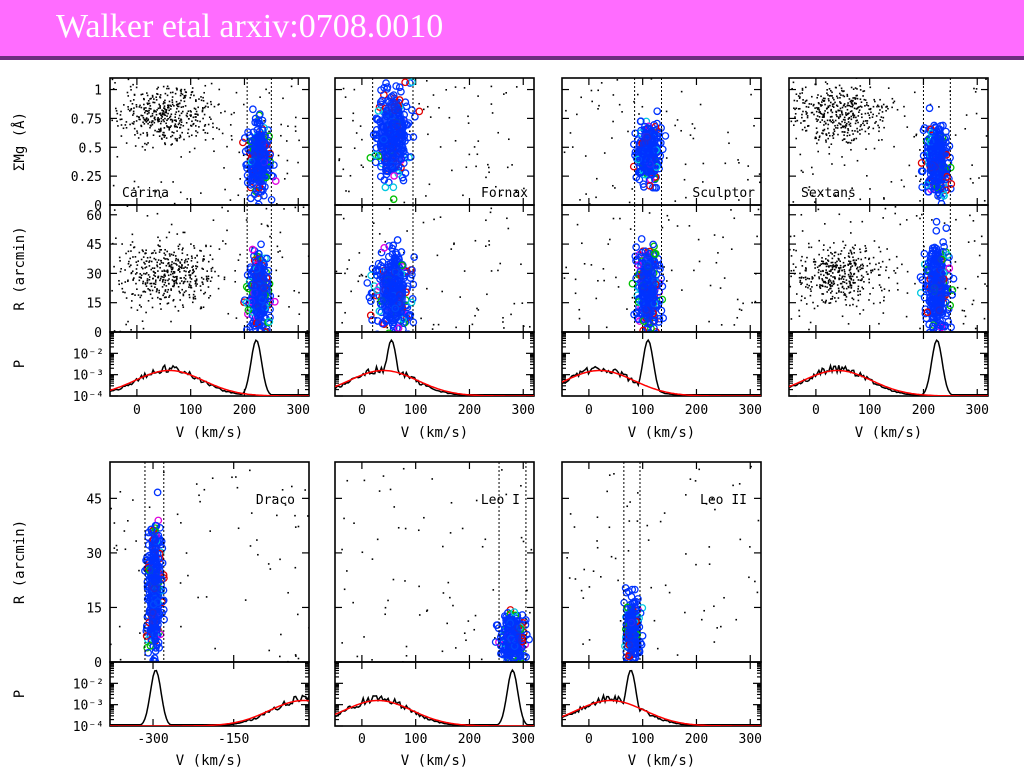  Describe the element at coordinates (209, 382) in the screenshot. I see `model-curve` at that location.